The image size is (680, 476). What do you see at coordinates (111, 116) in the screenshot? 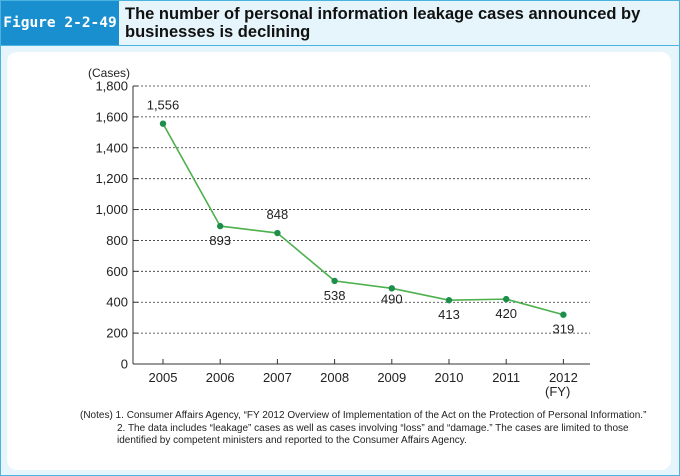
I see `y-tick-label: 1,600` at bounding box center [111, 116].